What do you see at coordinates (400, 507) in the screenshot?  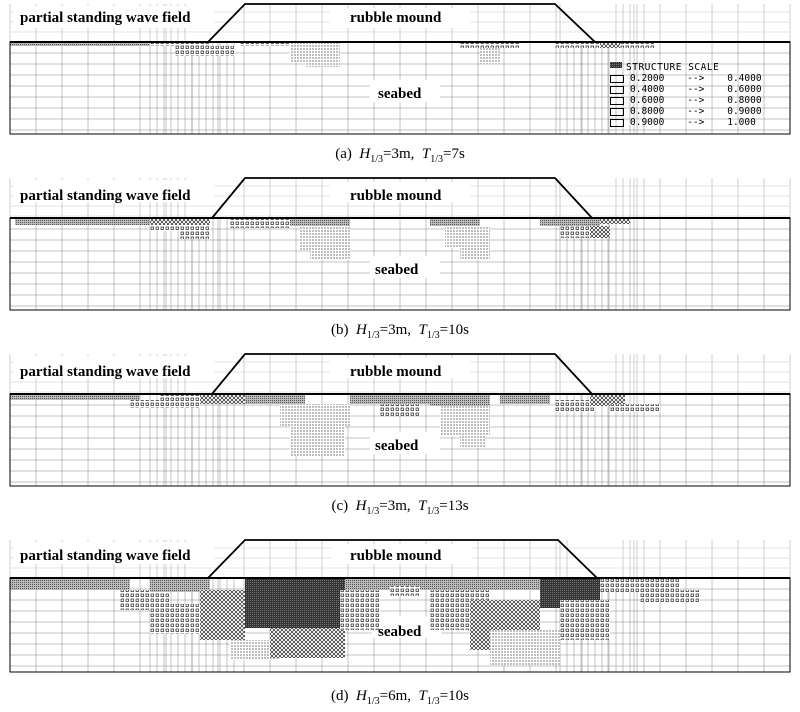 I see `caption-c: (c) H1/3=3m, T1/3=13s` at bounding box center [400, 507].